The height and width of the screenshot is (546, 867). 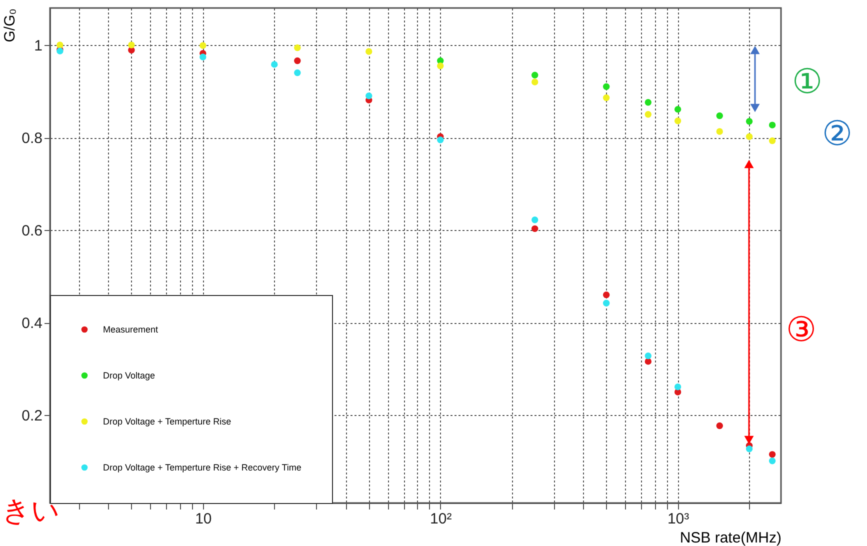 What do you see at coordinates (801, 330) in the screenshot?
I see `text: ③` at bounding box center [801, 330].